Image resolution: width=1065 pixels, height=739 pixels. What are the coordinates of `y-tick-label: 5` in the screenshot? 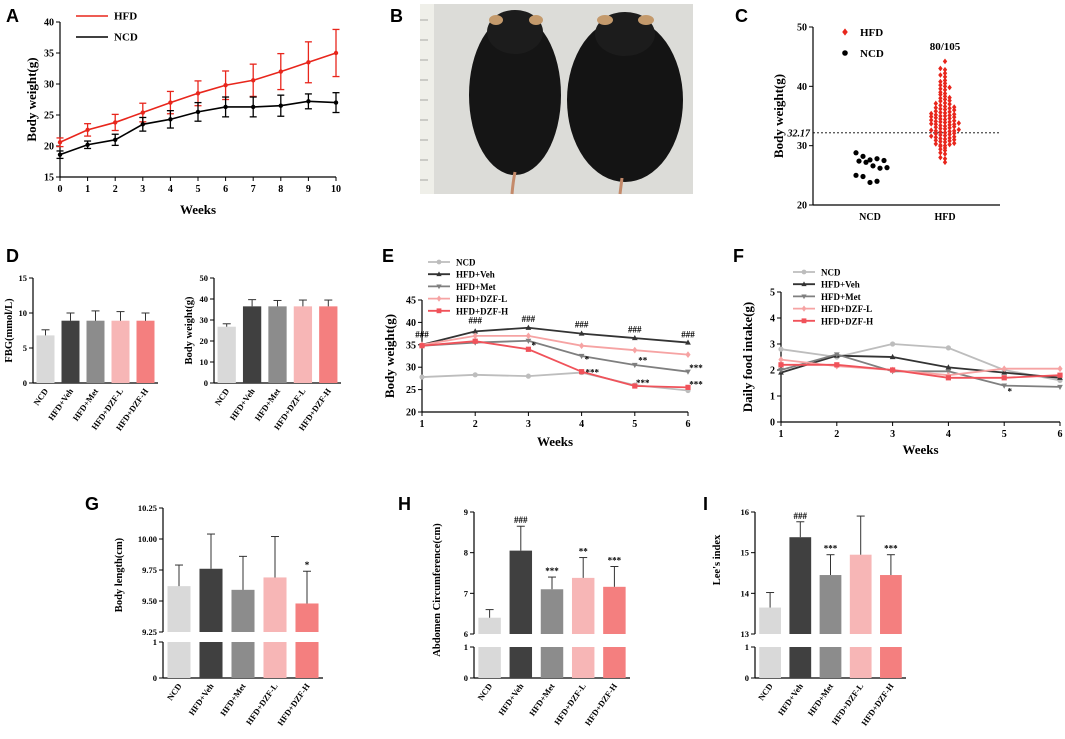 It's located at (772, 293).